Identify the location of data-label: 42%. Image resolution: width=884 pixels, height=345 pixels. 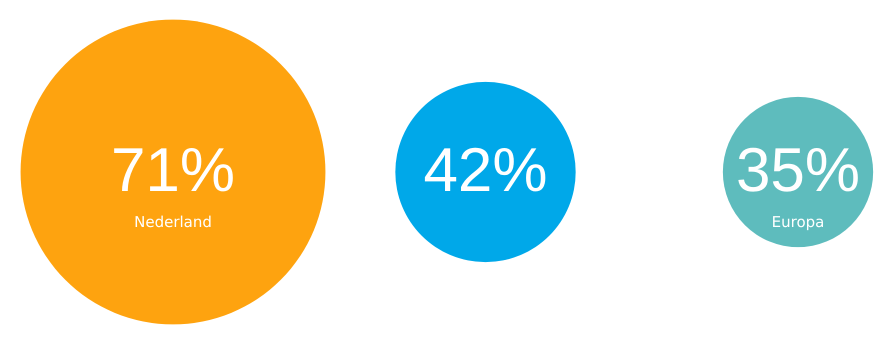
(485, 170).